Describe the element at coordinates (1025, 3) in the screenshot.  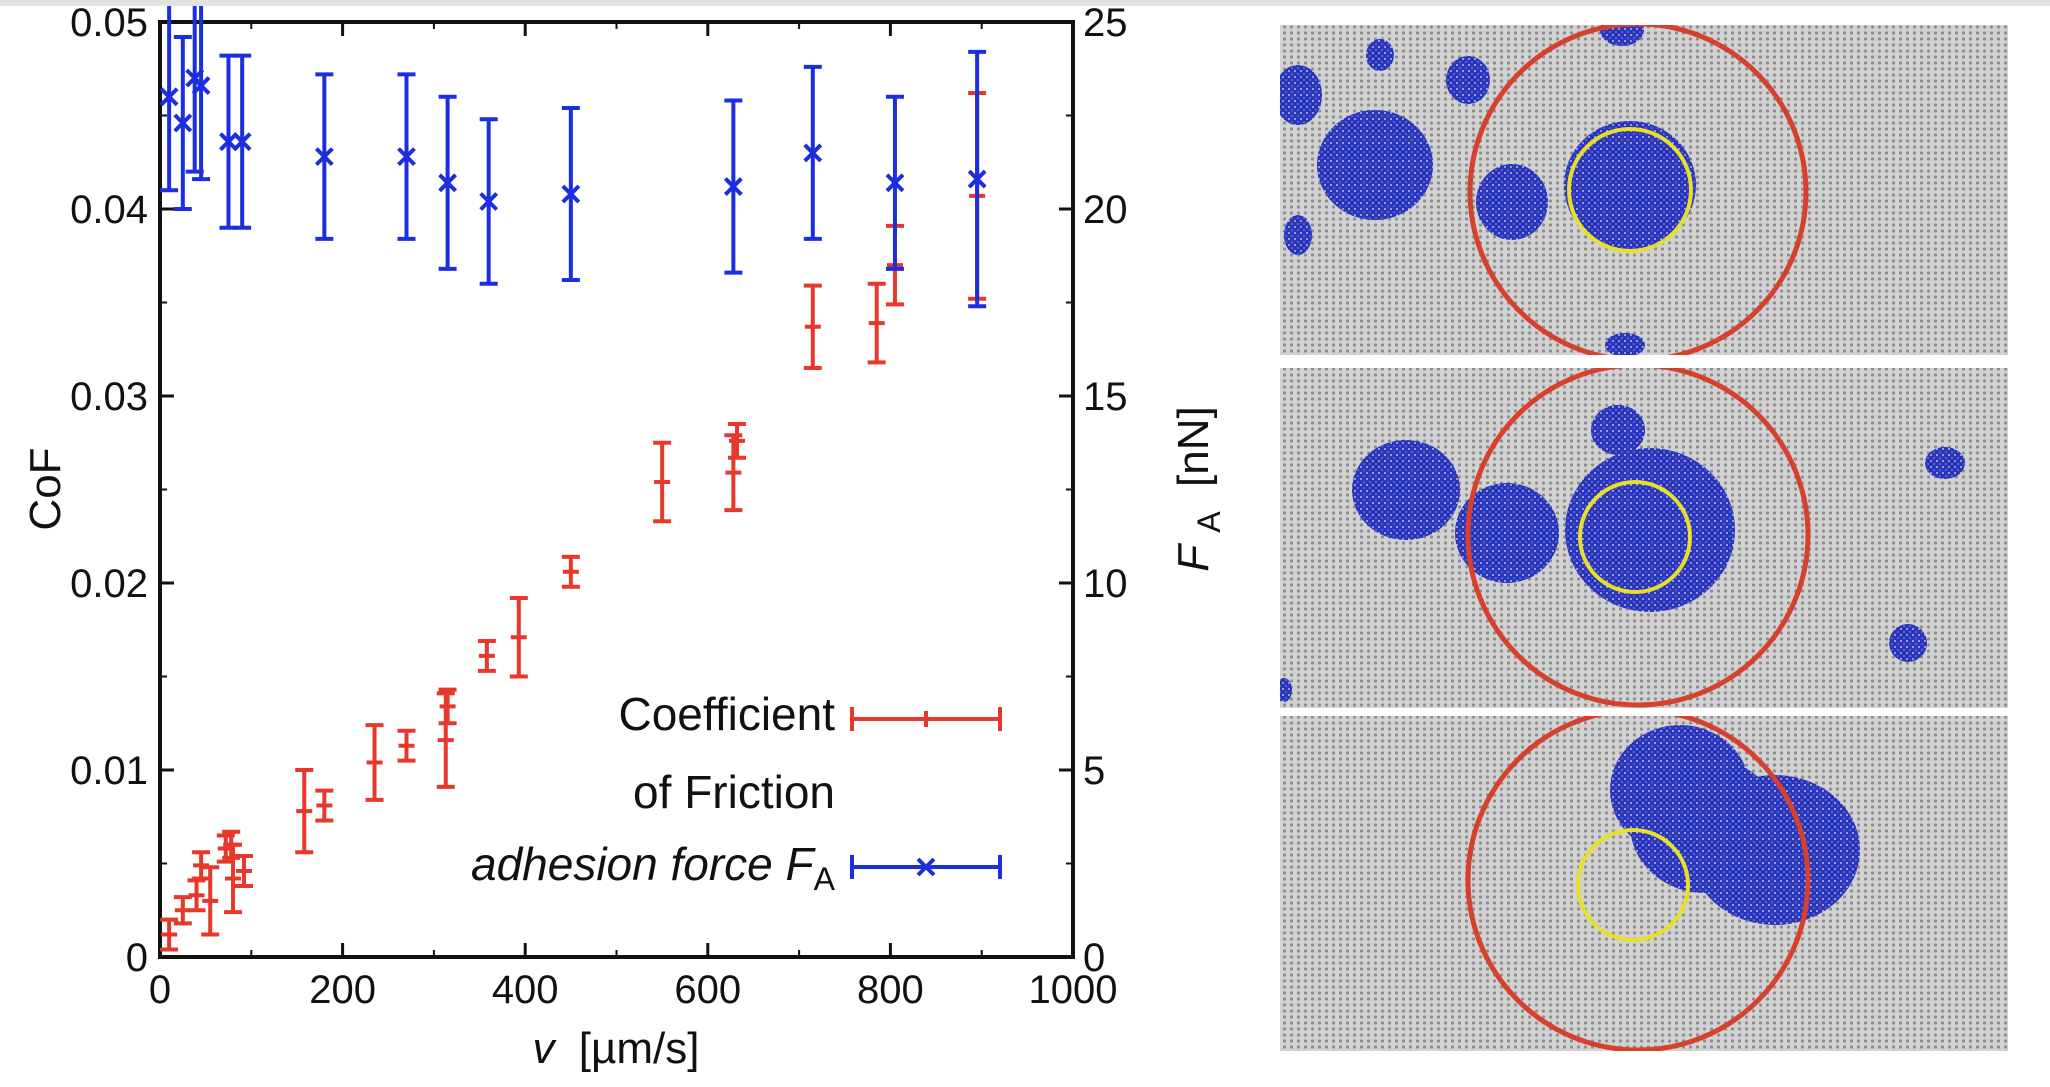
I see `top-strip` at that location.